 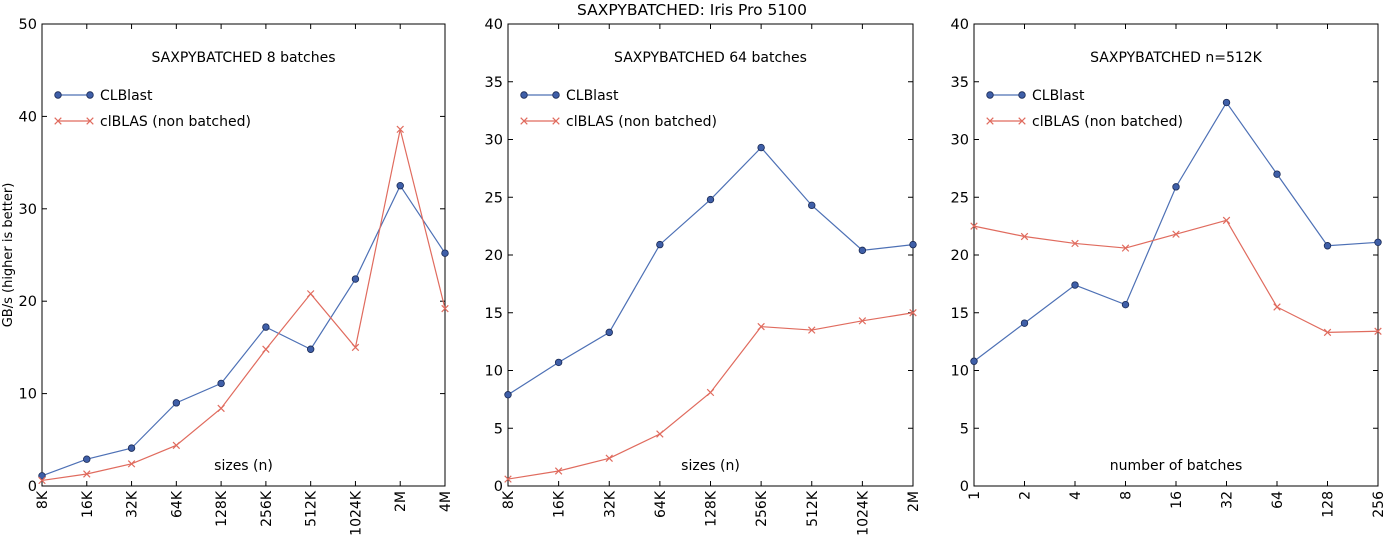 I want to click on panel-title: SAXPYBATCHED n=512K, so click(x=1176, y=58).